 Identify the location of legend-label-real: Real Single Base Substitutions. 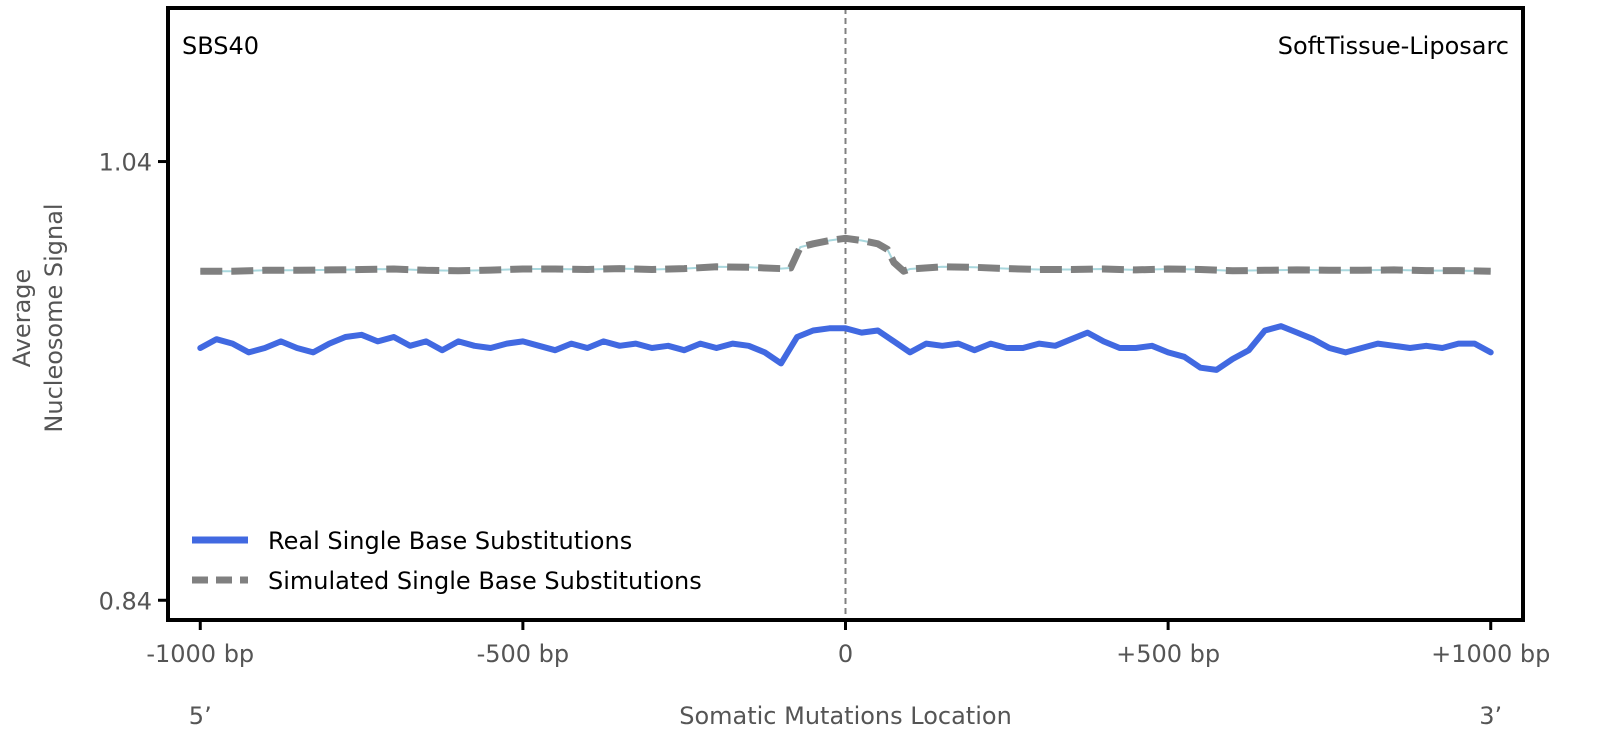
(450, 541).